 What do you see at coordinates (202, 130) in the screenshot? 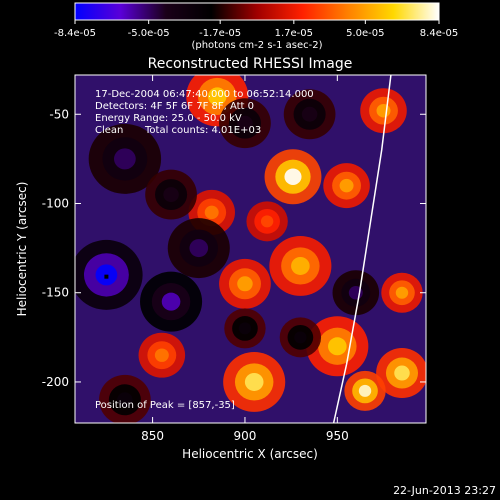
I see `annotation-total-counts: Total counts: 4.01E+03` at bounding box center [202, 130].